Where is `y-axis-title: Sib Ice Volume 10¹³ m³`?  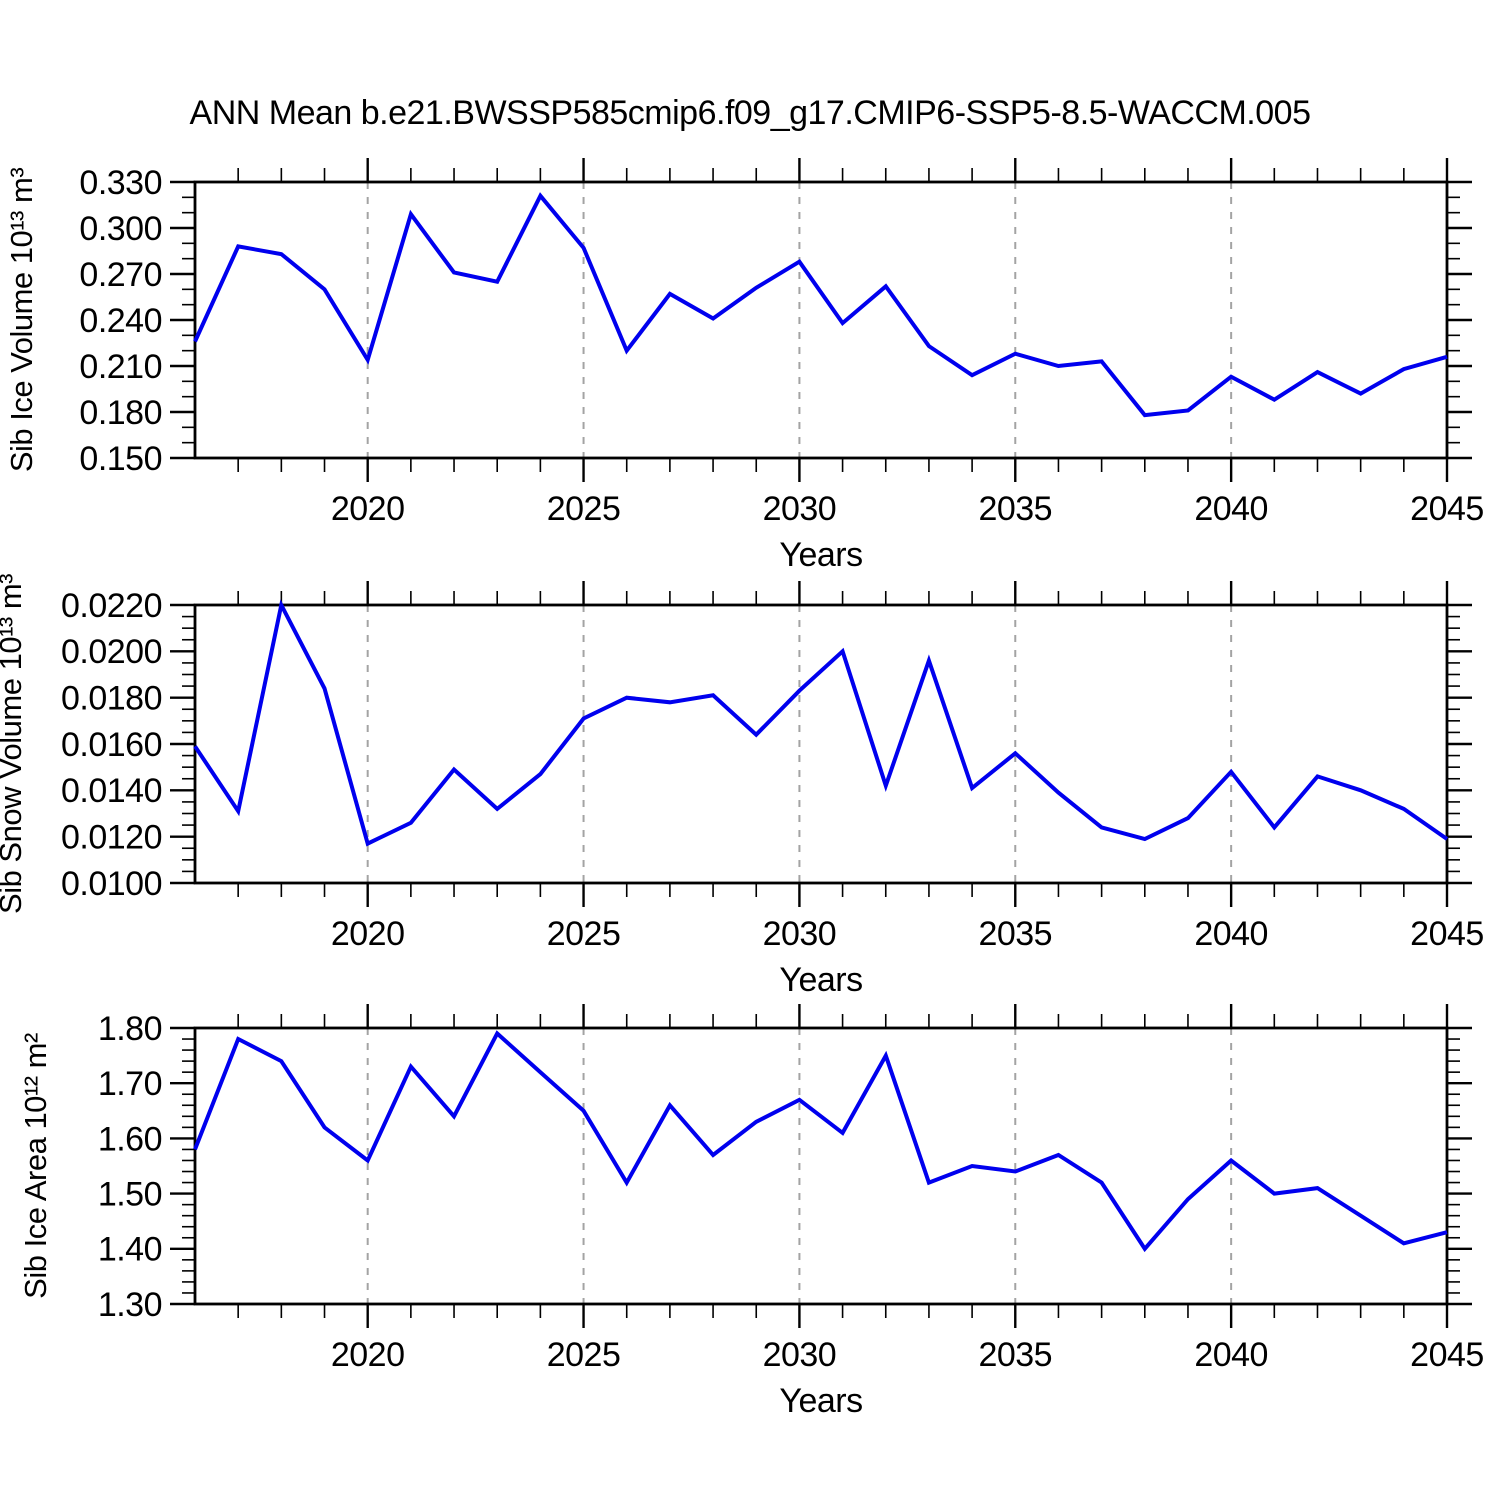 y-axis-title: Sib Ice Volume 10¹³ m³ is located at coordinates (21, 320).